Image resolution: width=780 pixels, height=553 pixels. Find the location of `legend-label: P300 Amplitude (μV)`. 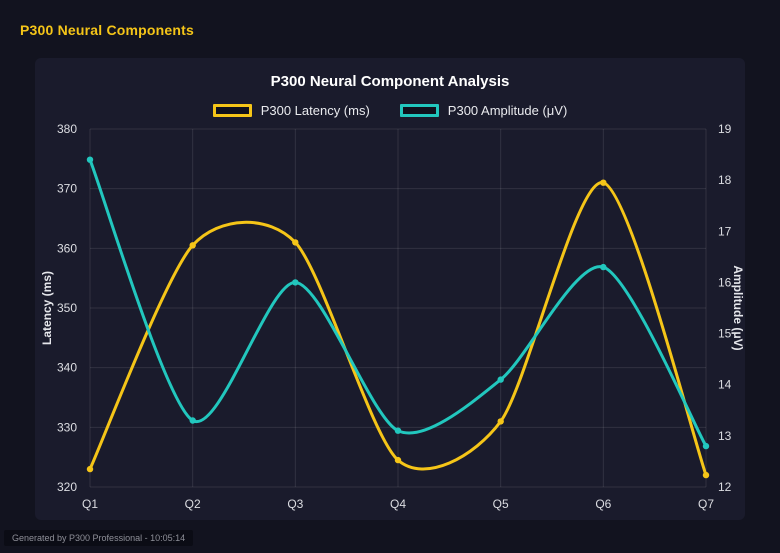

legend-label: P300 Amplitude (μV) is located at coordinates (507, 110).